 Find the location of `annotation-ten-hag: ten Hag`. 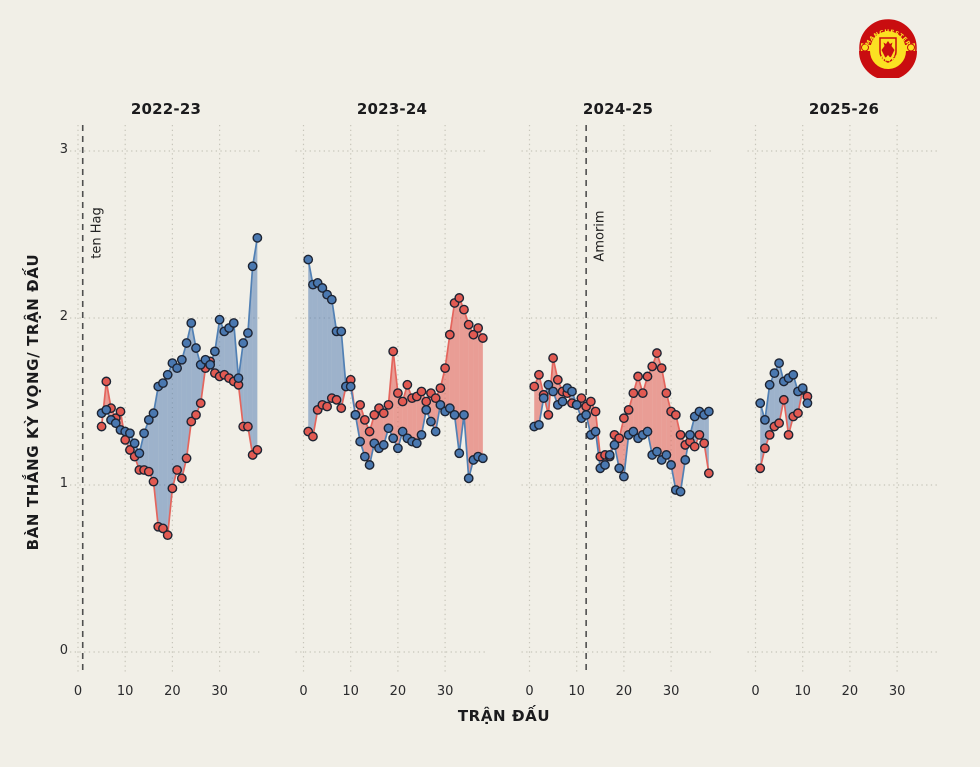

annotation-ten-hag: ten Hag is located at coordinates (97, 233).